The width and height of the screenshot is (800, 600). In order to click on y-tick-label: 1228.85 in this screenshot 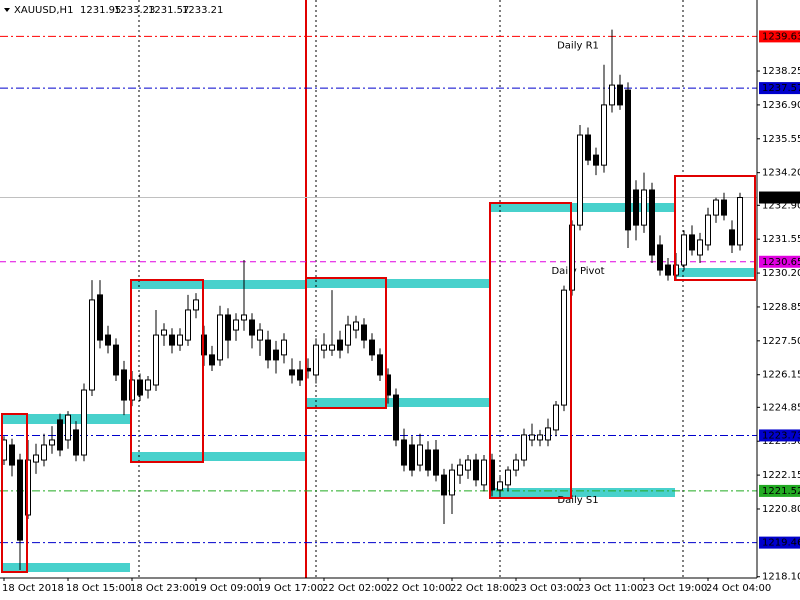, I will do `click(781, 307)`.